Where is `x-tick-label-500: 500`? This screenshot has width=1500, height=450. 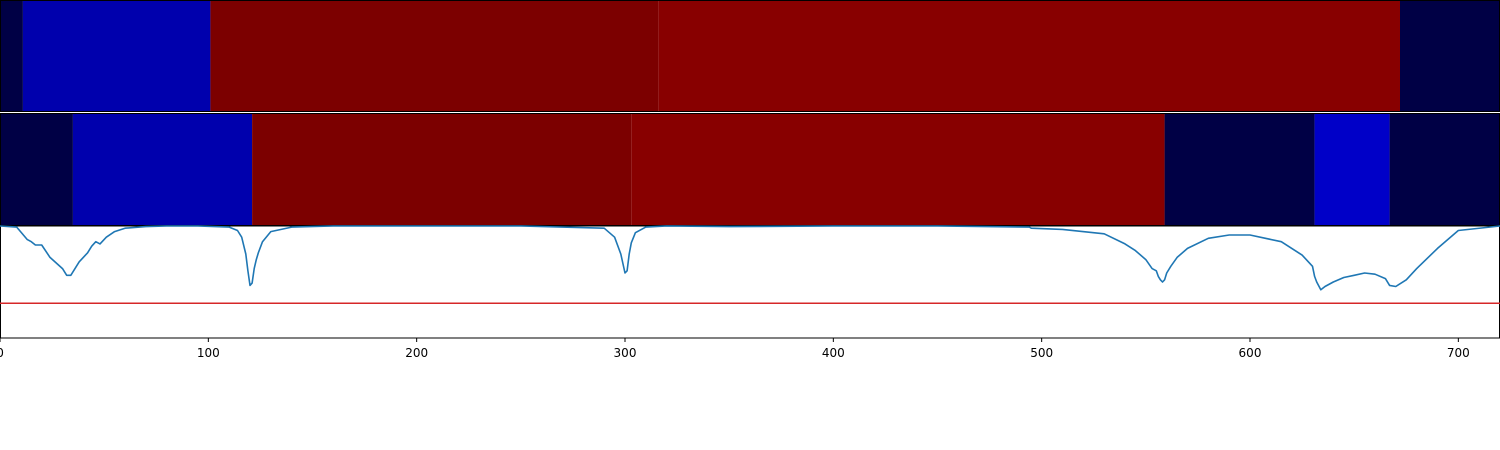 x-tick-label-500: 500 is located at coordinates (1041, 353).